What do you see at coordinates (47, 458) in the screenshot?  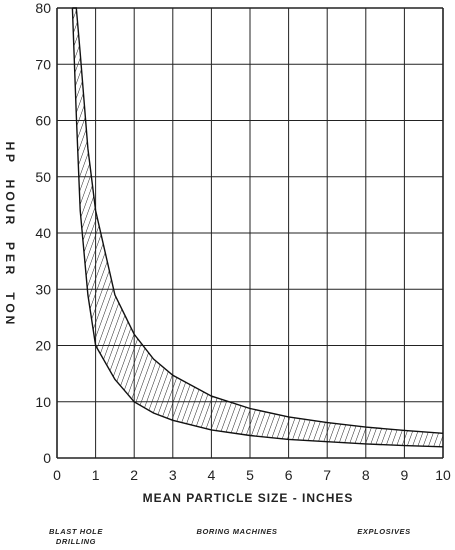 I see `y-tick-label: 0` at bounding box center [47, 458].